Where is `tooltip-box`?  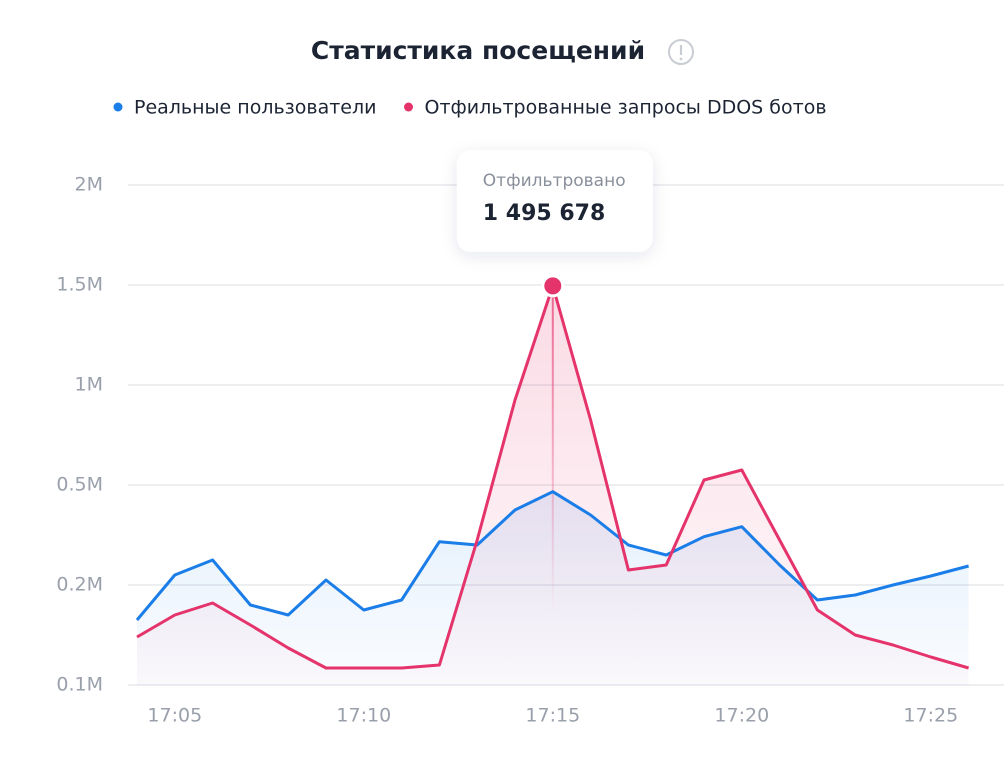 tooltip-box is located at coordinates (554, 201).